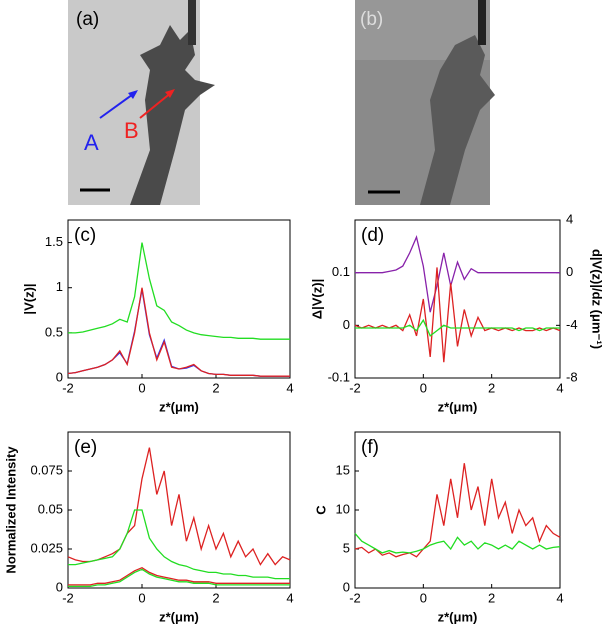 Image resolution: width=605 pixels, height=636 pixels. I want to click on annotation: B, so click(131, 130).